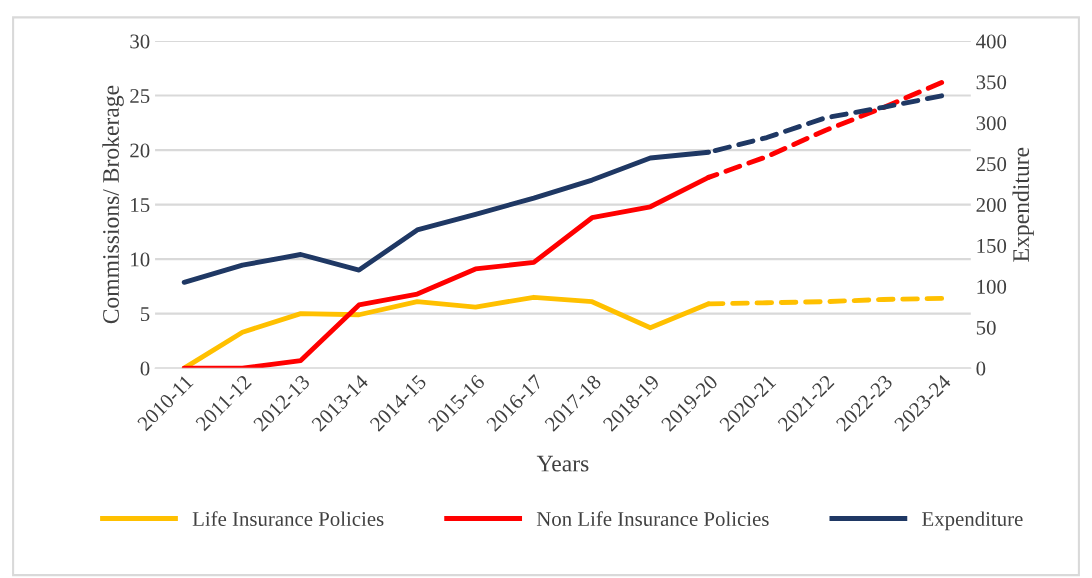  What do you see at coordinates (140, 150) in the screenshot?
I see `y-tick-label: 20` at bounding box center [140, 150].